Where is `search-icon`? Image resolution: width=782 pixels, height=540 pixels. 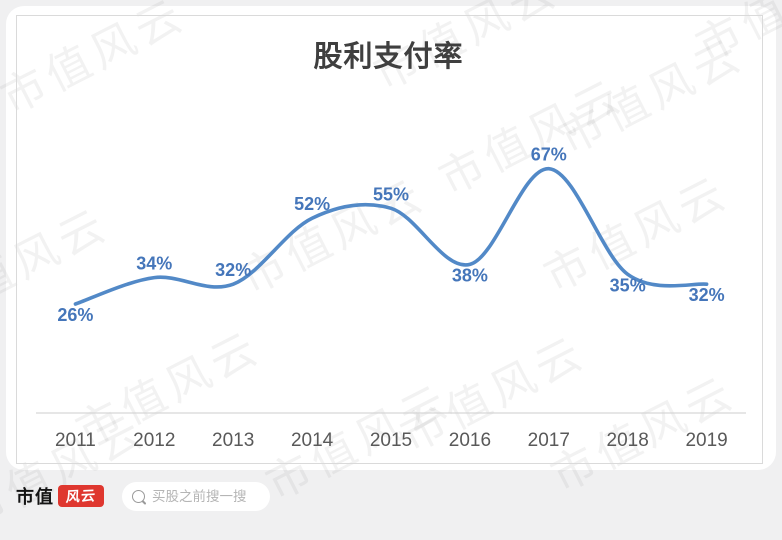 search-icon is located at coordinates (138, 496).